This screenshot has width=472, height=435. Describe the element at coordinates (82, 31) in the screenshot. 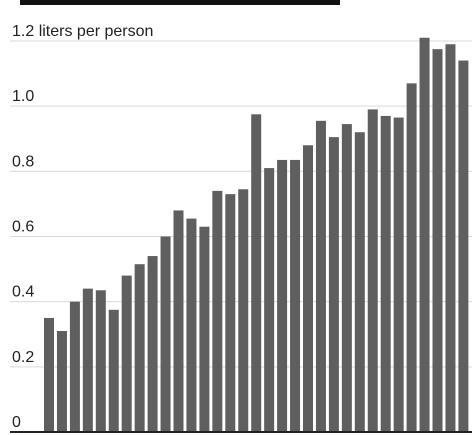

I see `y-tick-label: 1.2 liters per person` at that location.